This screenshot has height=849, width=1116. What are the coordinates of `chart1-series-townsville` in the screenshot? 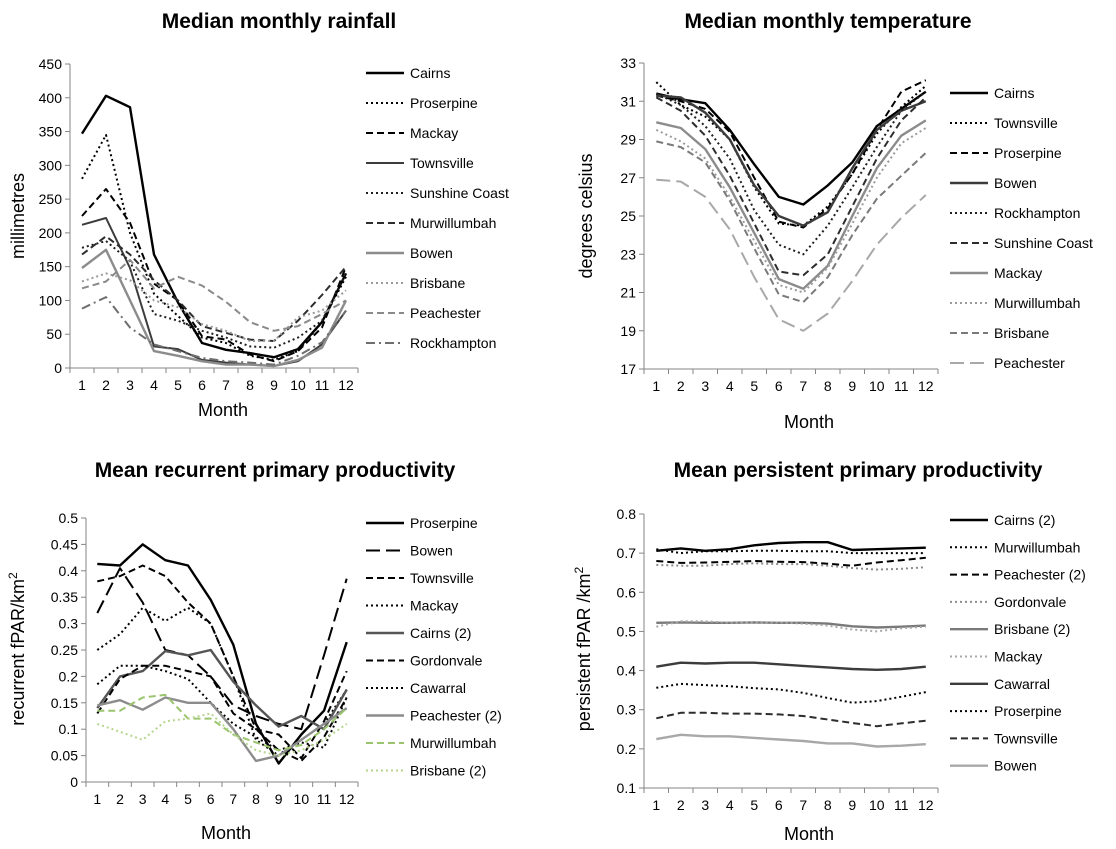 It's located at (791, 154).